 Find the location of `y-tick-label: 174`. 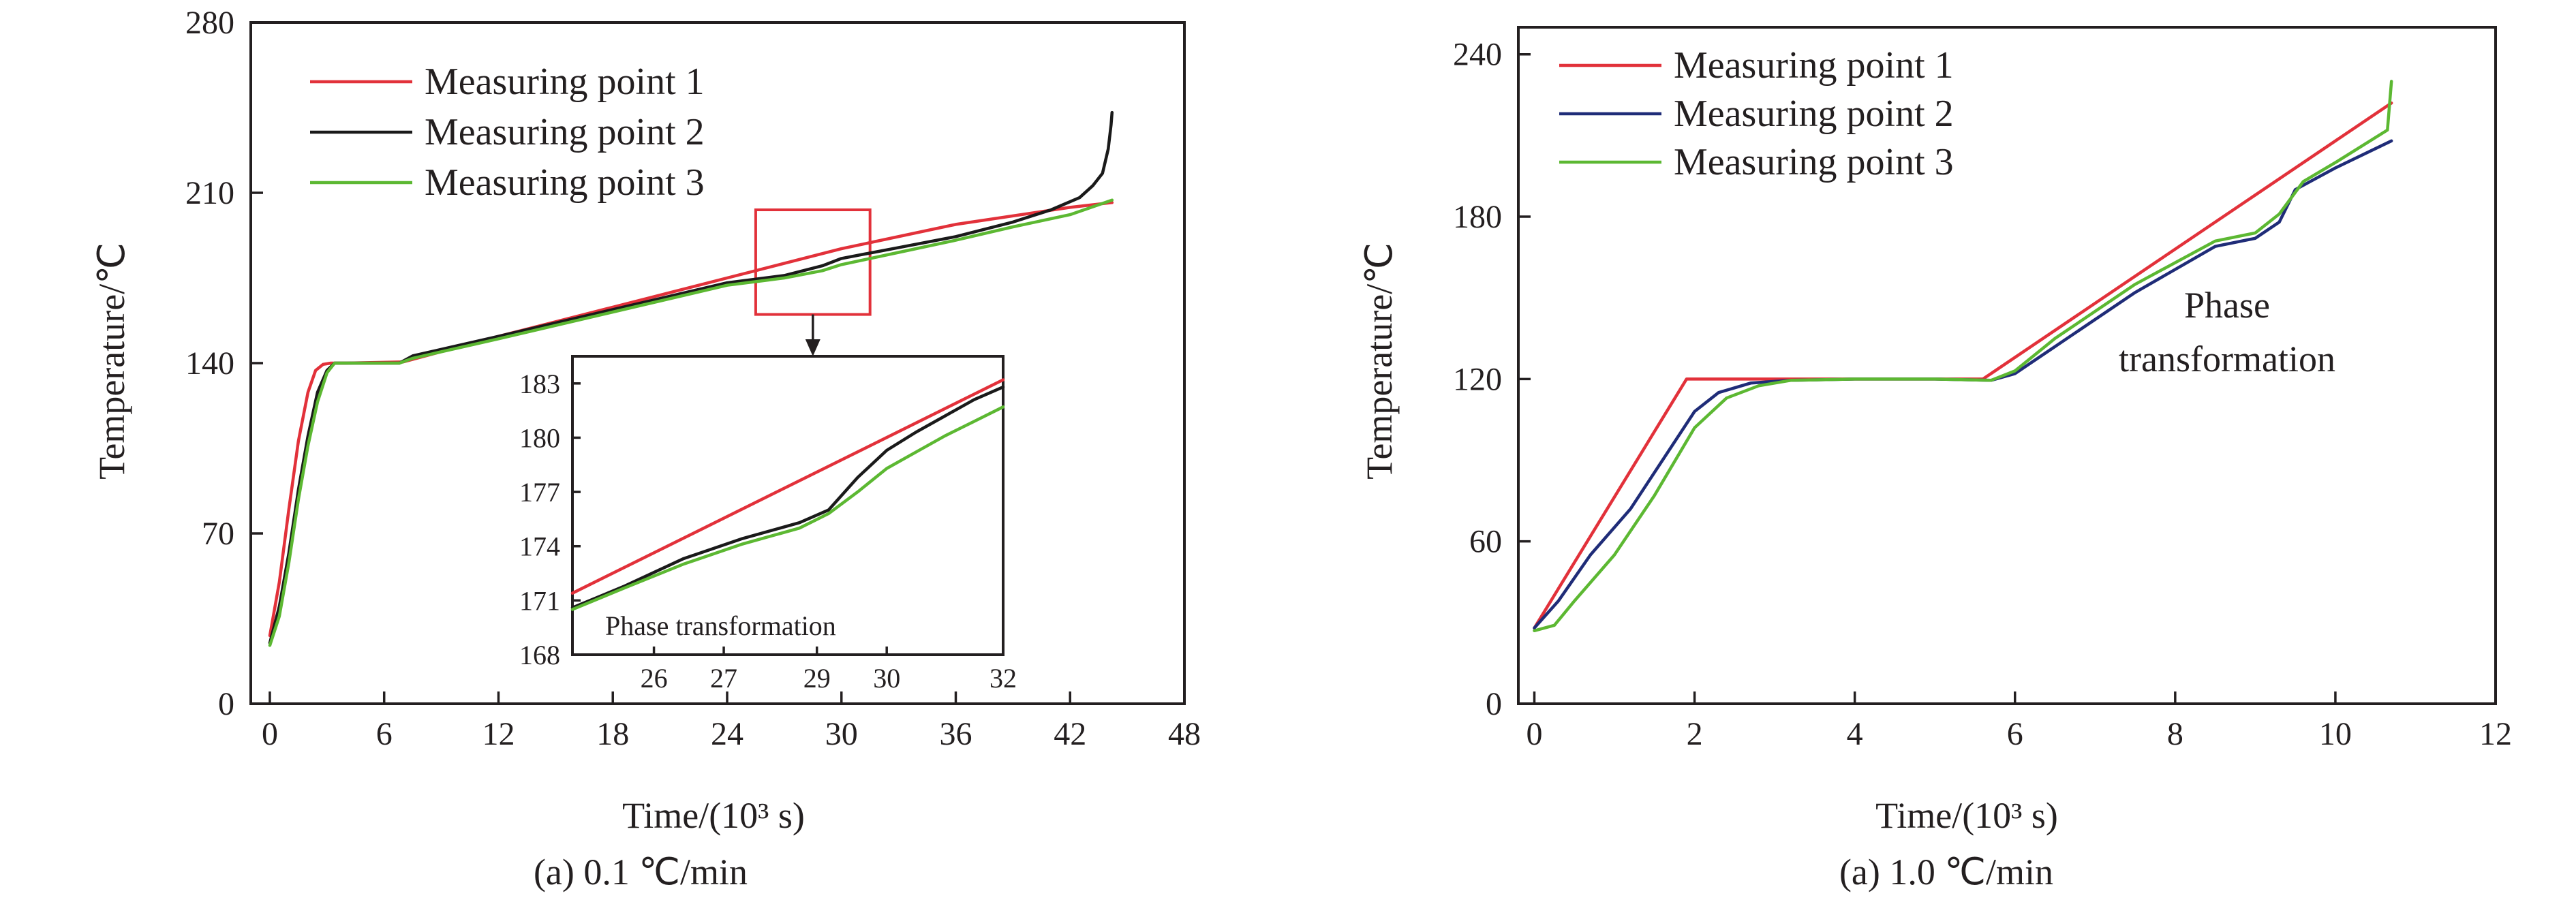

y-tick-label: 174 is located at coordinates (539, 546).